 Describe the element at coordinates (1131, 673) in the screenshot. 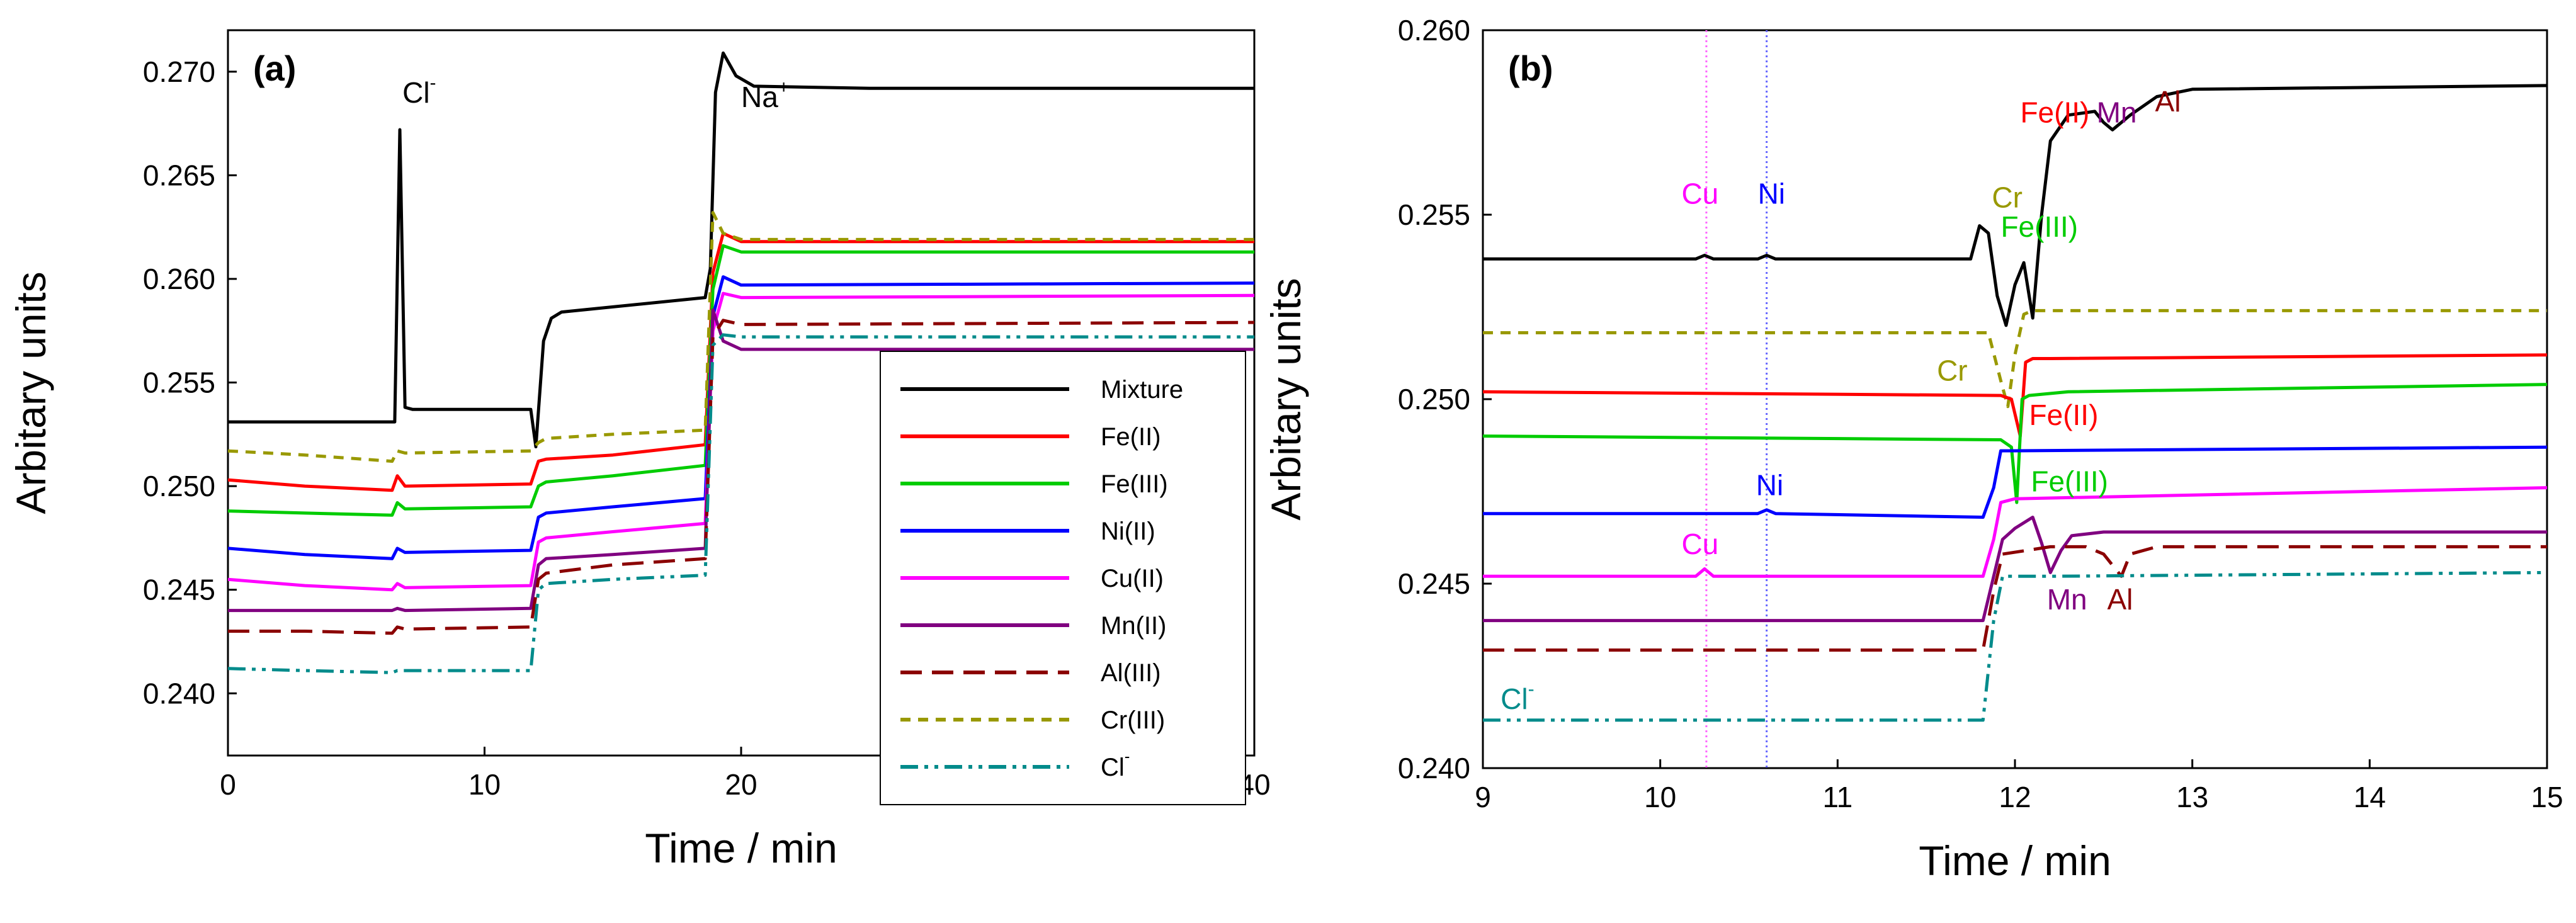

I see `legend-label: Al(III)` at that location.